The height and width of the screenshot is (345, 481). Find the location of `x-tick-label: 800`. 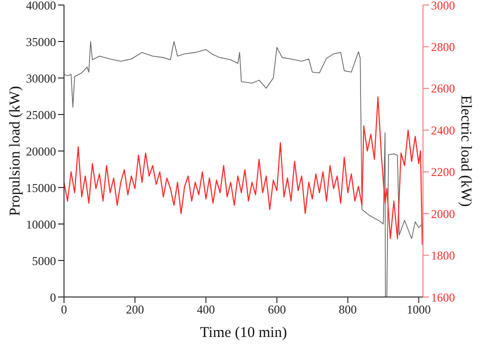

x-tick-label: 800 is located at coordinates (347, 309).